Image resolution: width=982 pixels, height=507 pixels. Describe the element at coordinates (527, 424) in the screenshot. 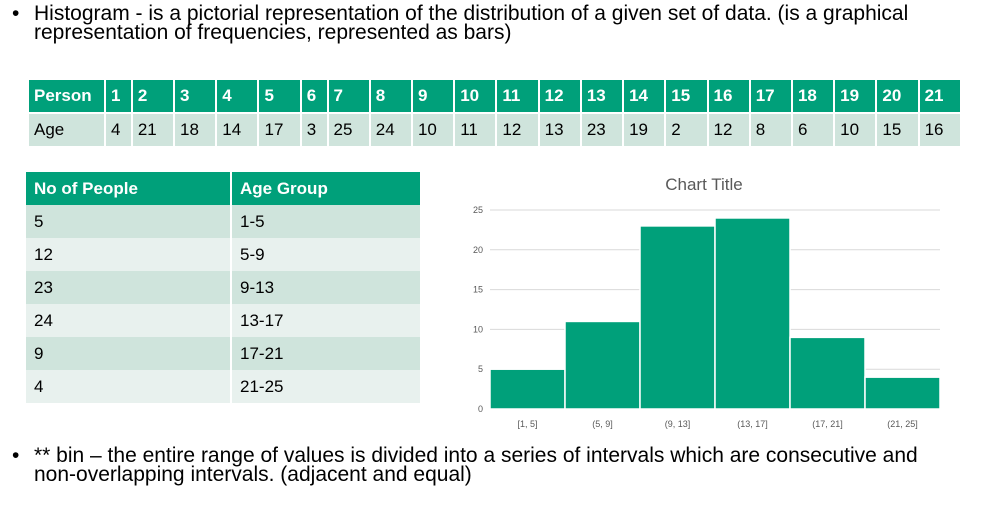

I see `x-tick-label: [1, 5]` at that location.